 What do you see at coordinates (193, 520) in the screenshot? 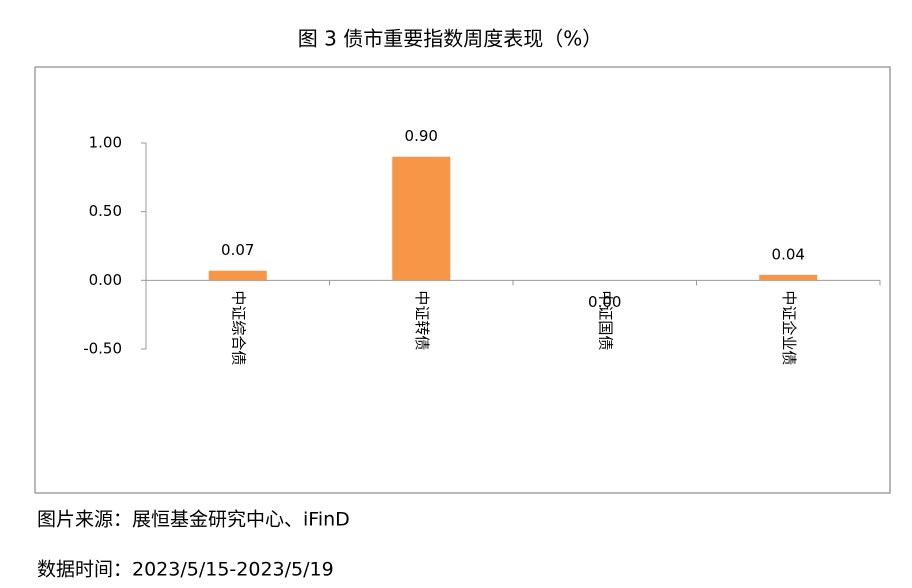
I see `source-note: 图片来源：展恒基金研究中心、iFinD` at bounding box center [193, 520].